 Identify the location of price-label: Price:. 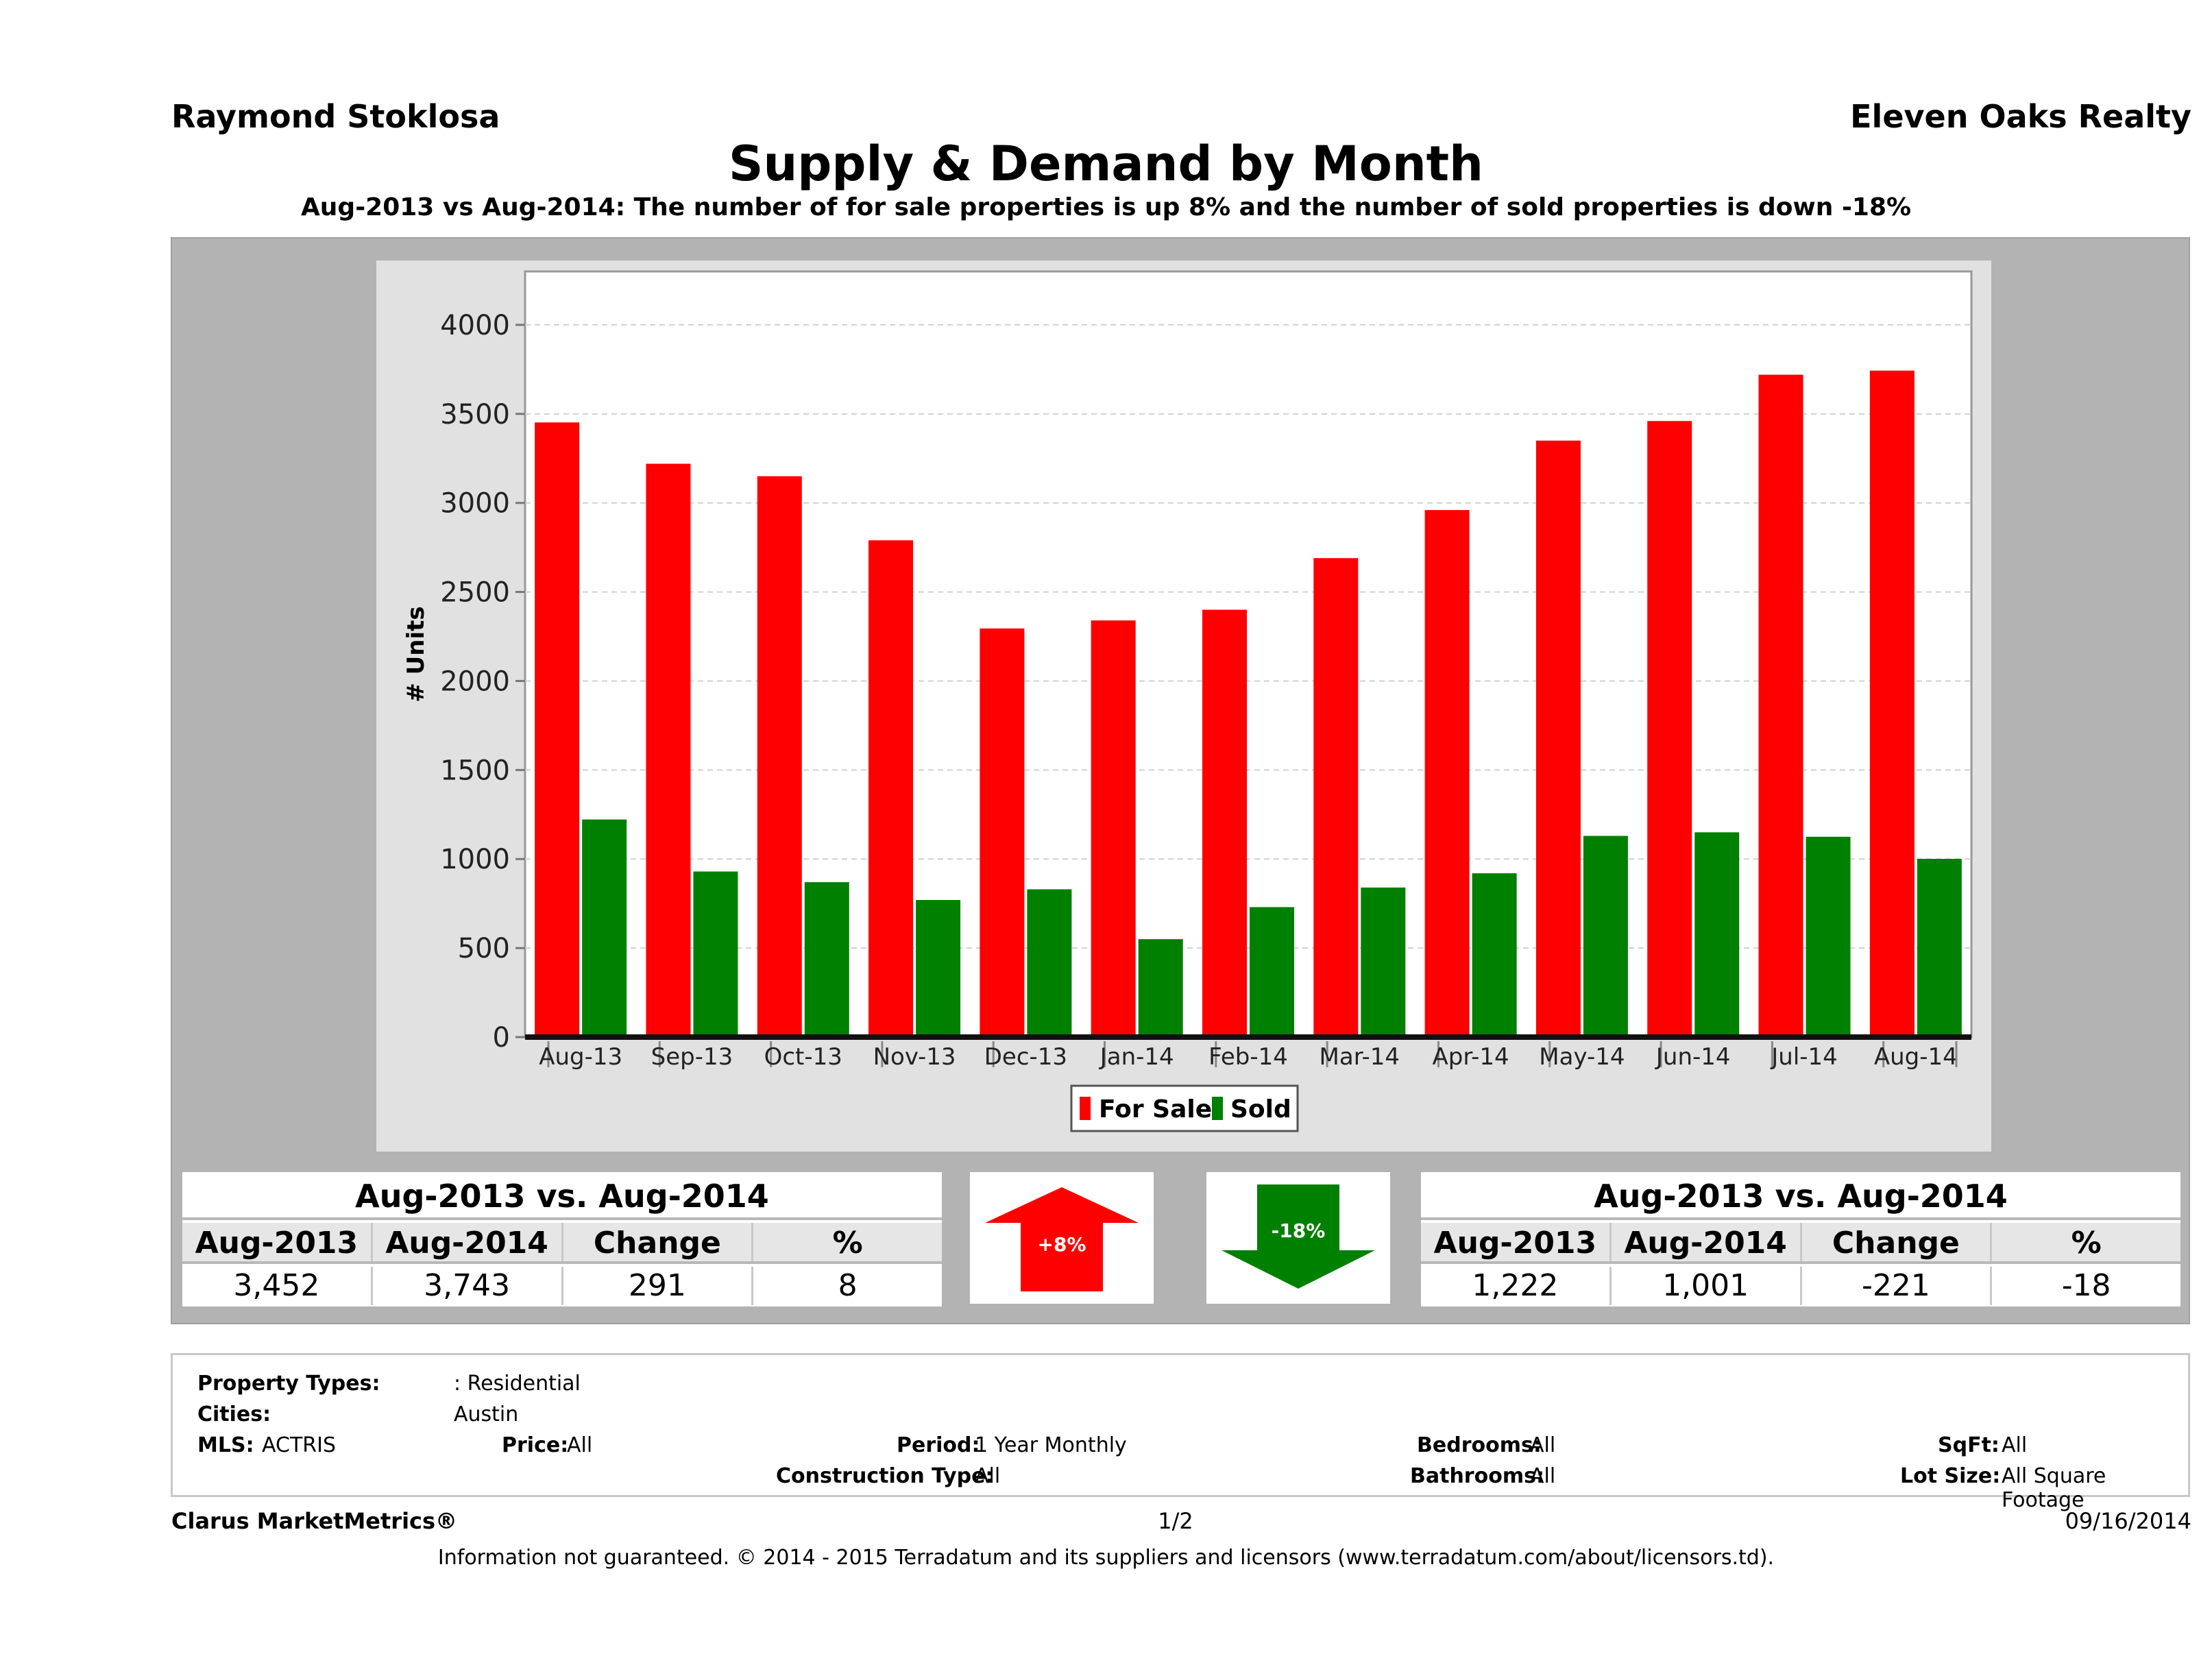
(536, 1445).